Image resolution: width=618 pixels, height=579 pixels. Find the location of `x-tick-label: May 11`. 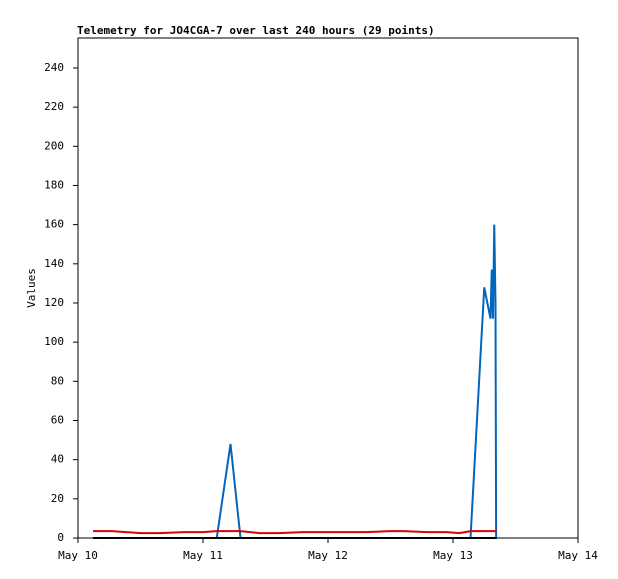

x-tick-label: May 11 is located at coordinates (203, 555).